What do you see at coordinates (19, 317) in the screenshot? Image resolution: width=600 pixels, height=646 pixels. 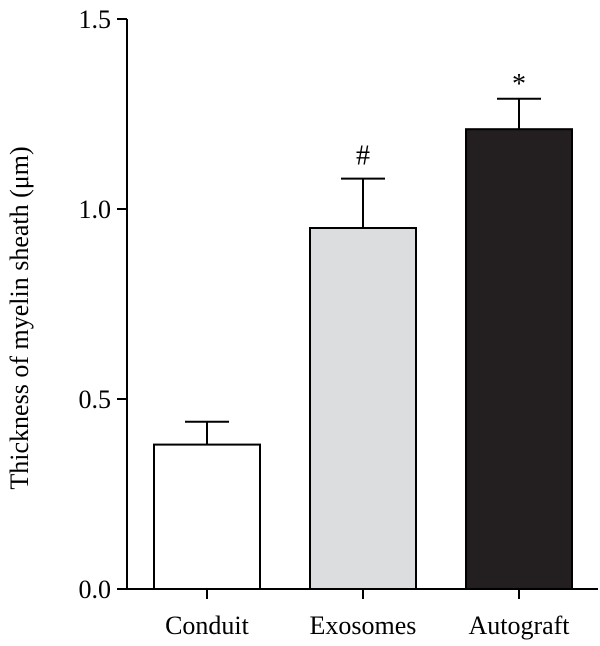 I see `y-axis-title: Thickness of myelin sheath (μm)` at bounding box center [19, 317].